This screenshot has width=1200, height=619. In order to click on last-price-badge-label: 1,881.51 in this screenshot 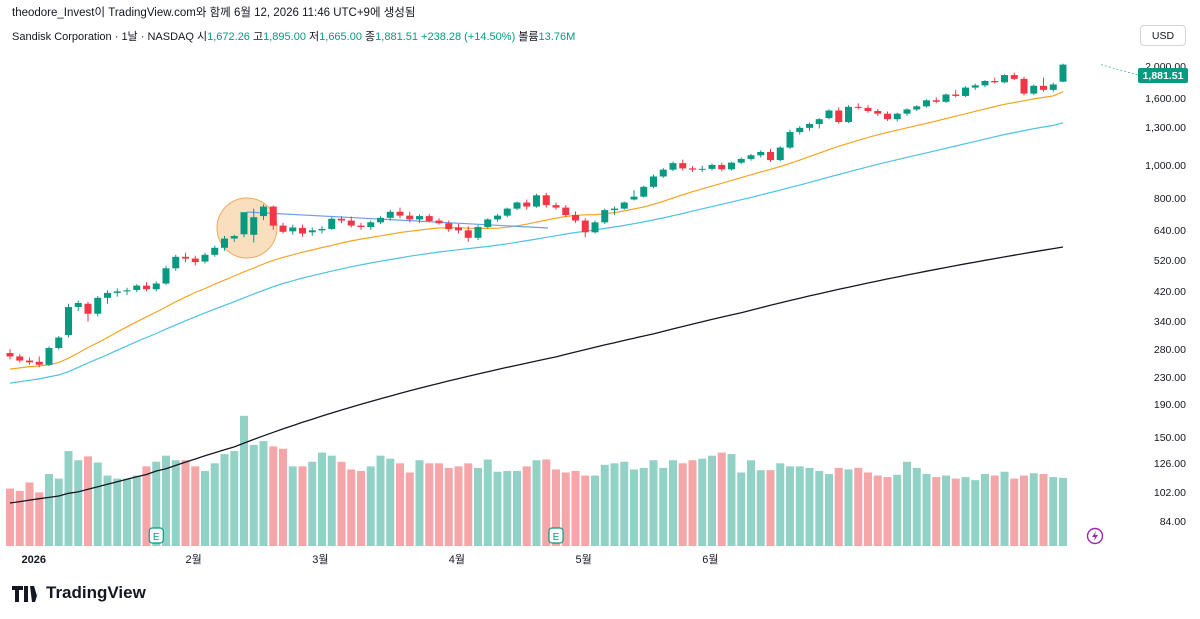, I will do `click(1163, 76)`.